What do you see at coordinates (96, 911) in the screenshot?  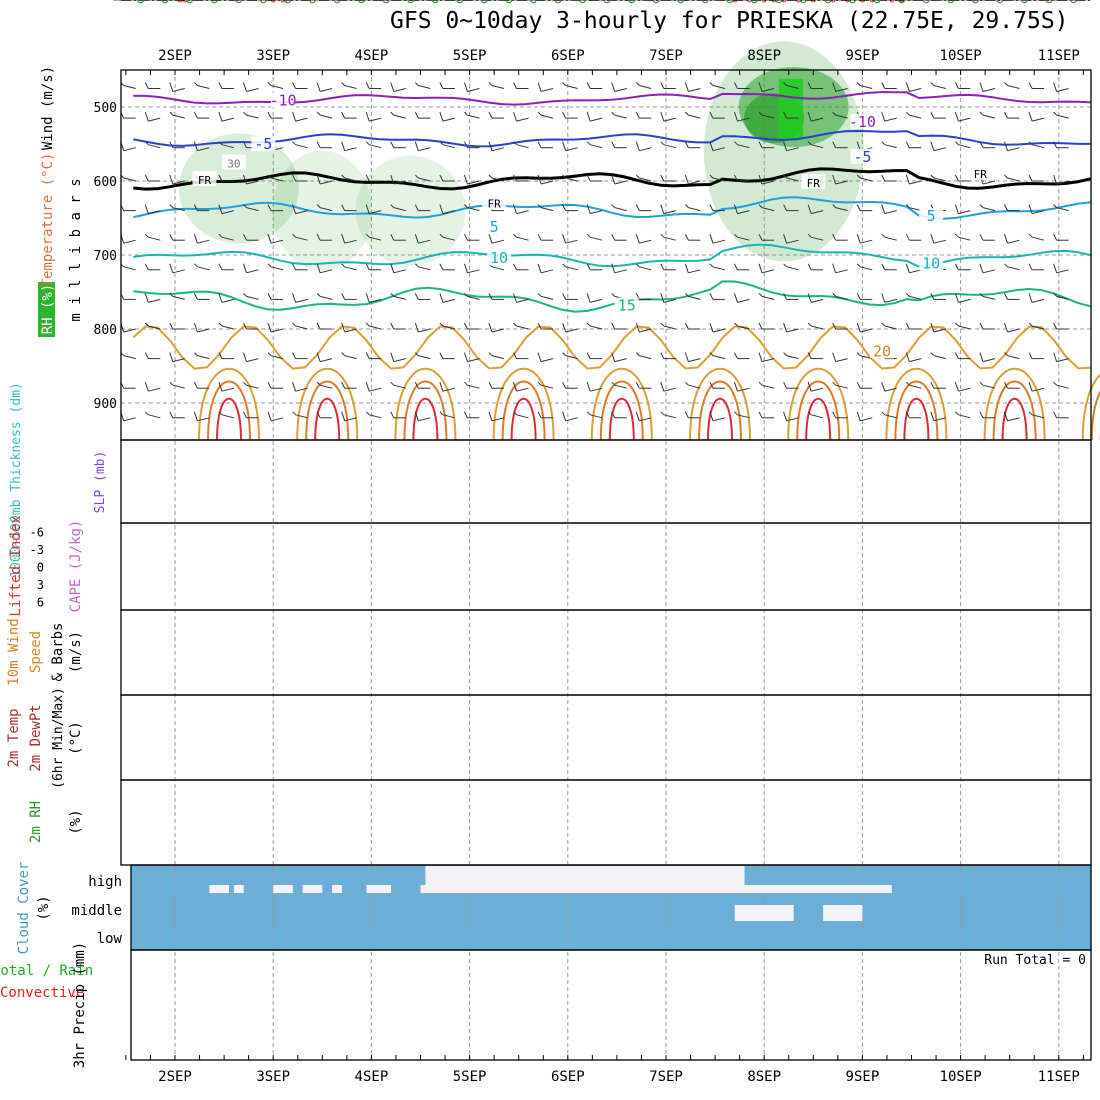 I see `cloud-row-label: middle` at bounding box center [96, 911].